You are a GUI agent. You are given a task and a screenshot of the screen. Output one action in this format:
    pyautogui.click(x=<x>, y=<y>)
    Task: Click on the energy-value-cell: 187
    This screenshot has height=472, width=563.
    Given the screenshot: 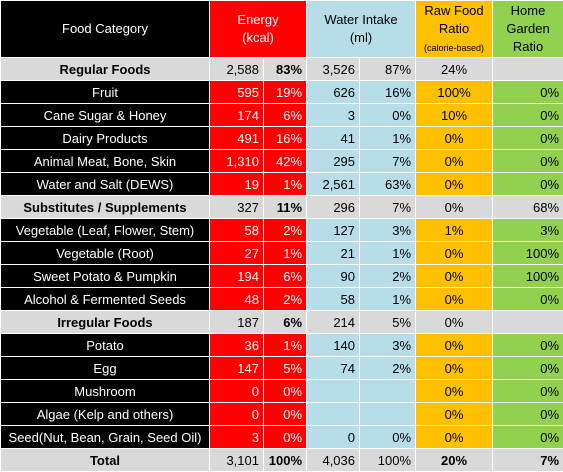 What is the action you would take?
    pyautogui.click(x=237, y=322)
    